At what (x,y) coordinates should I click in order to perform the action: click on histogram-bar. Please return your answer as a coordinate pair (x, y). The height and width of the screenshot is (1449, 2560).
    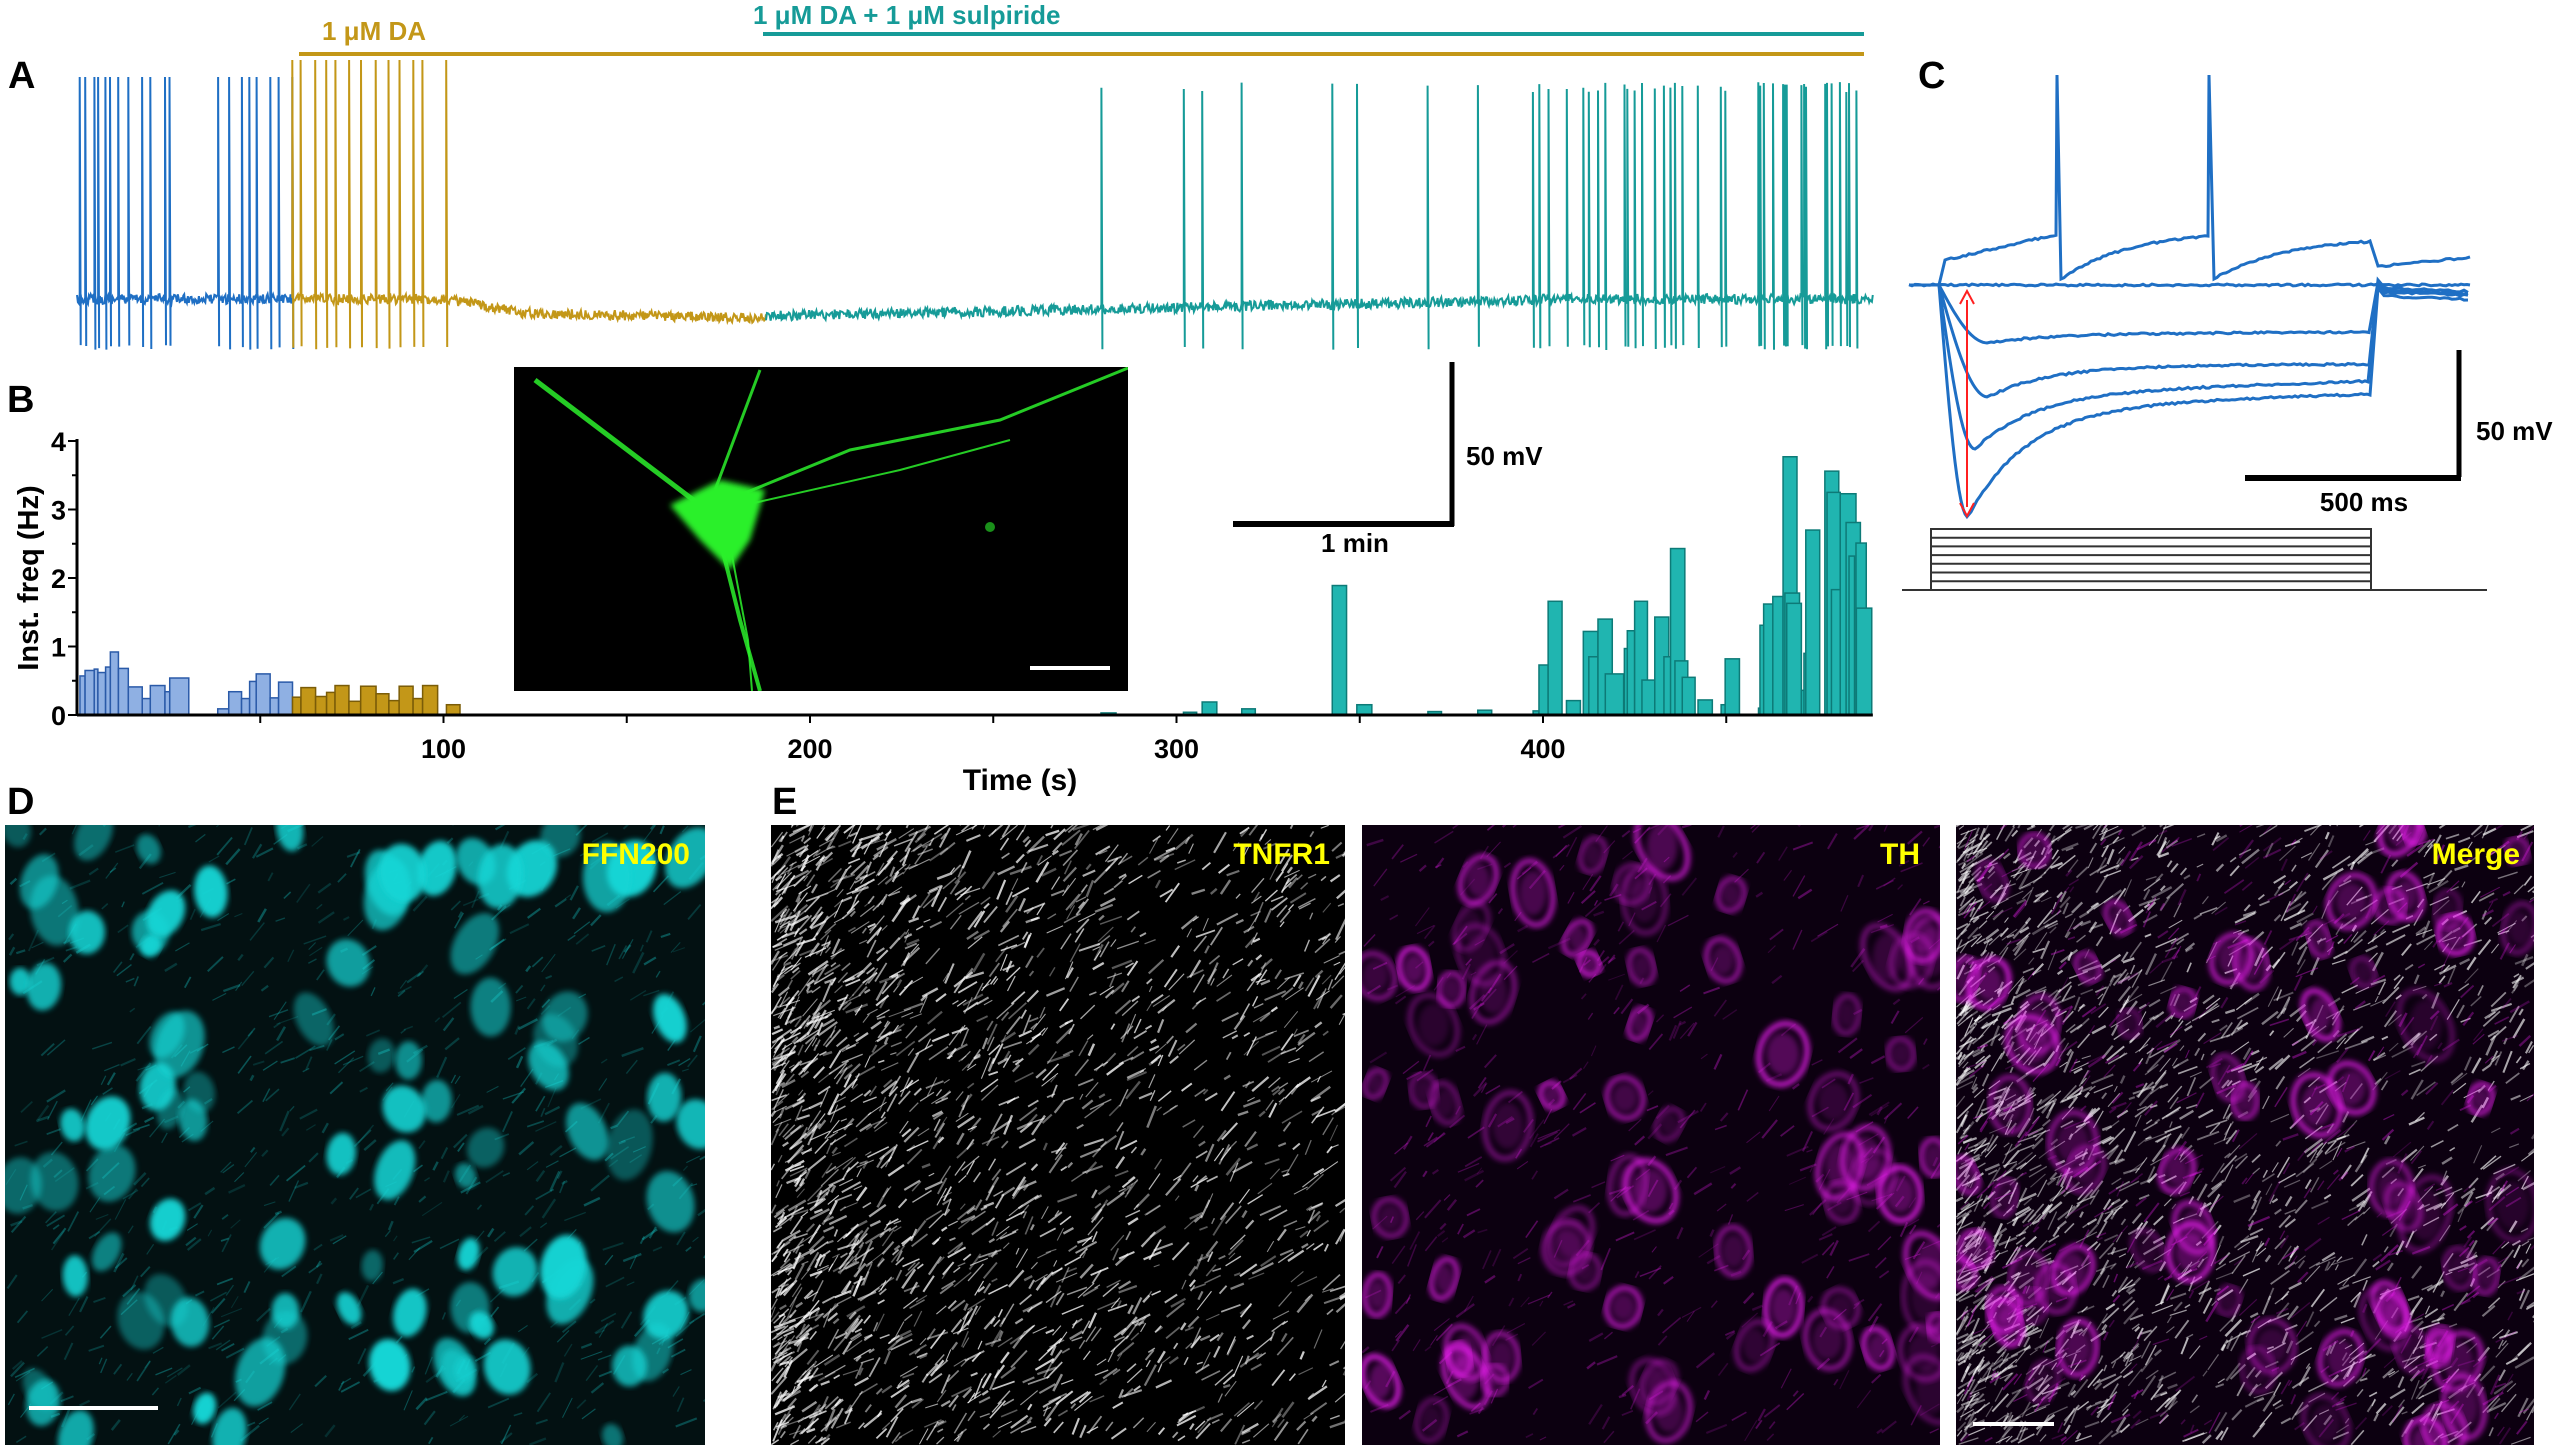
    Looking at the image, I should click on (1631, 672).